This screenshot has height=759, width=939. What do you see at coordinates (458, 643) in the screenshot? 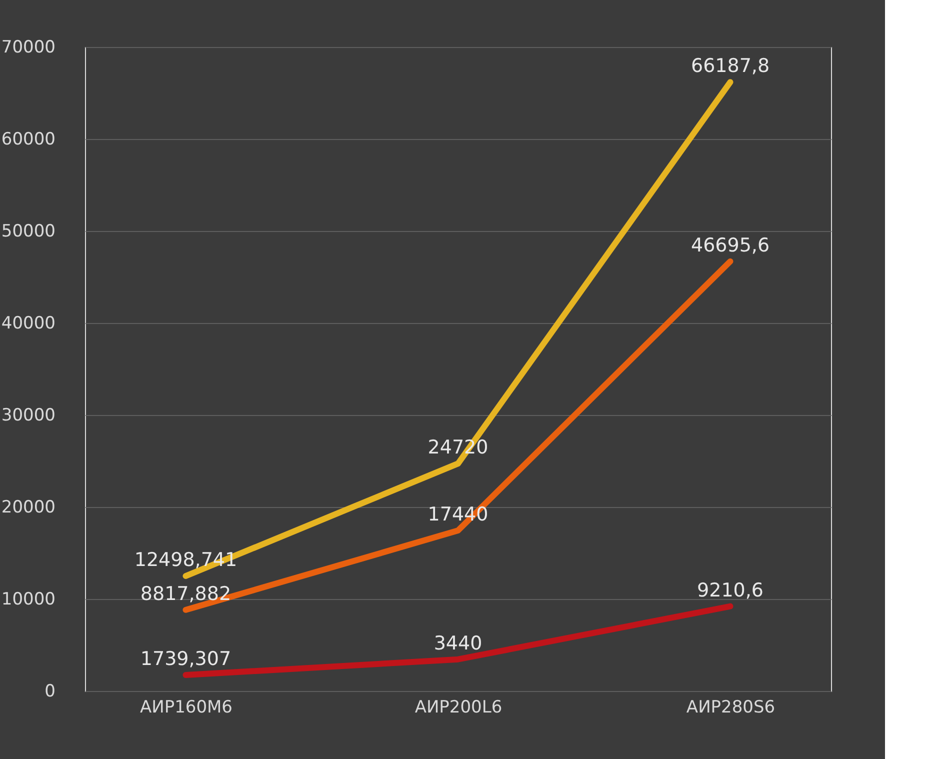
I see `data-label: 3440` at bounding box center [458, 643].